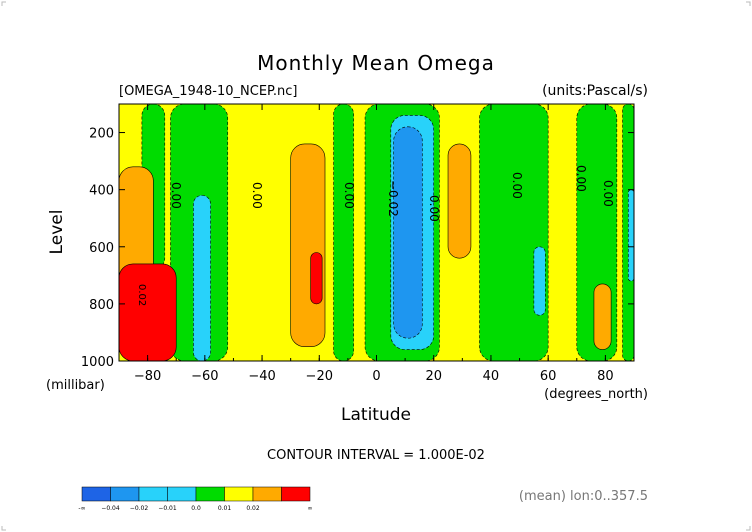  Describe the element at coordinates (310, 508) in the screenshot. I see `colorbar-tick-label-8: ∞` at that location.